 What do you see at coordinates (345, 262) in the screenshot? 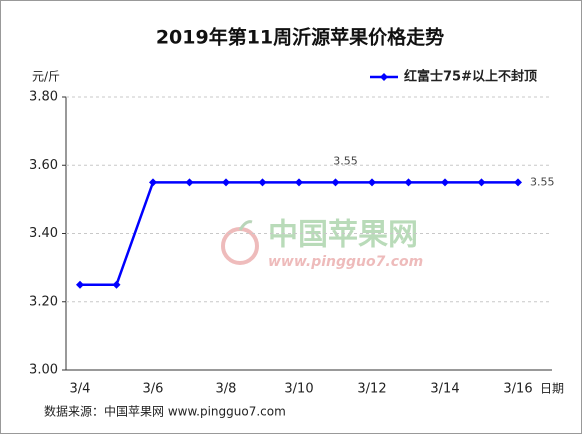
I see `watermark-url: www.pingguo7.com` at bounding box center [345, 262].